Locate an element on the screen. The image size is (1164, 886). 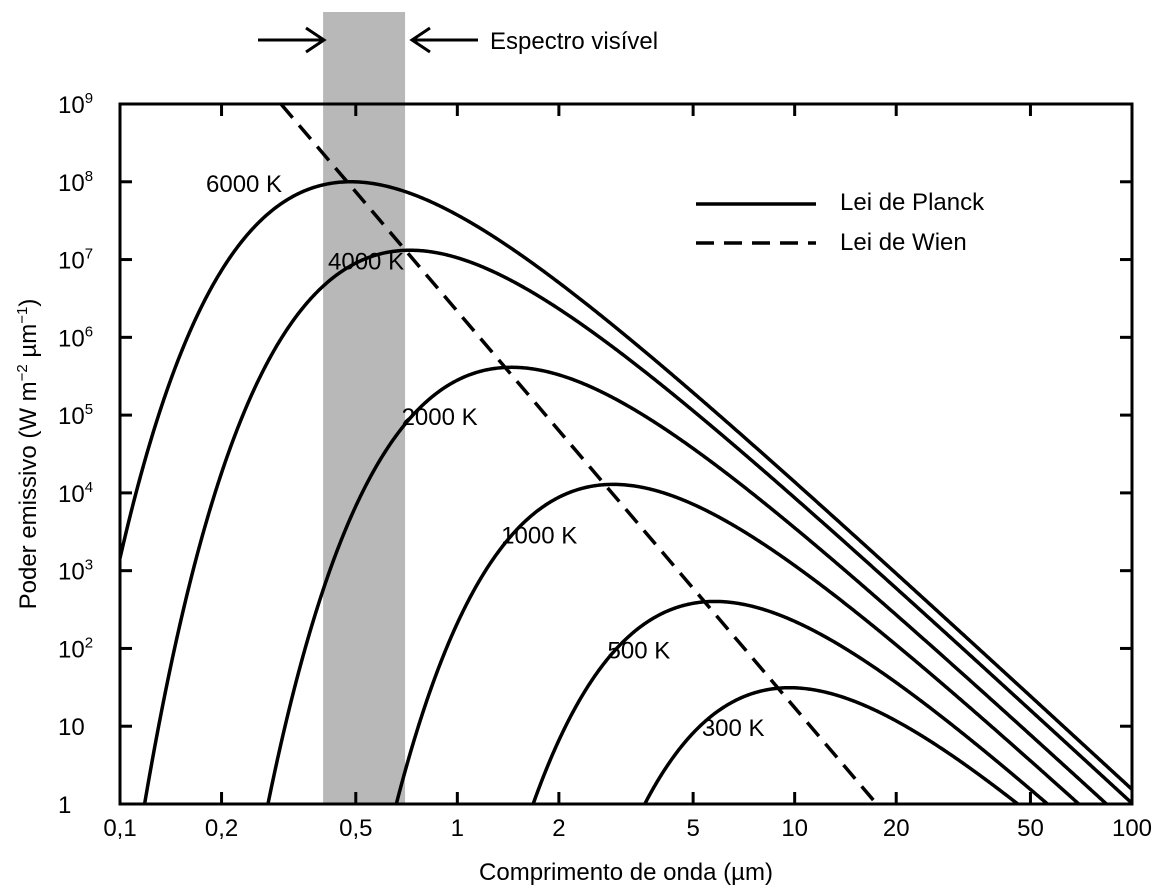
left-arrow-head is located at coordinates (316, 40).